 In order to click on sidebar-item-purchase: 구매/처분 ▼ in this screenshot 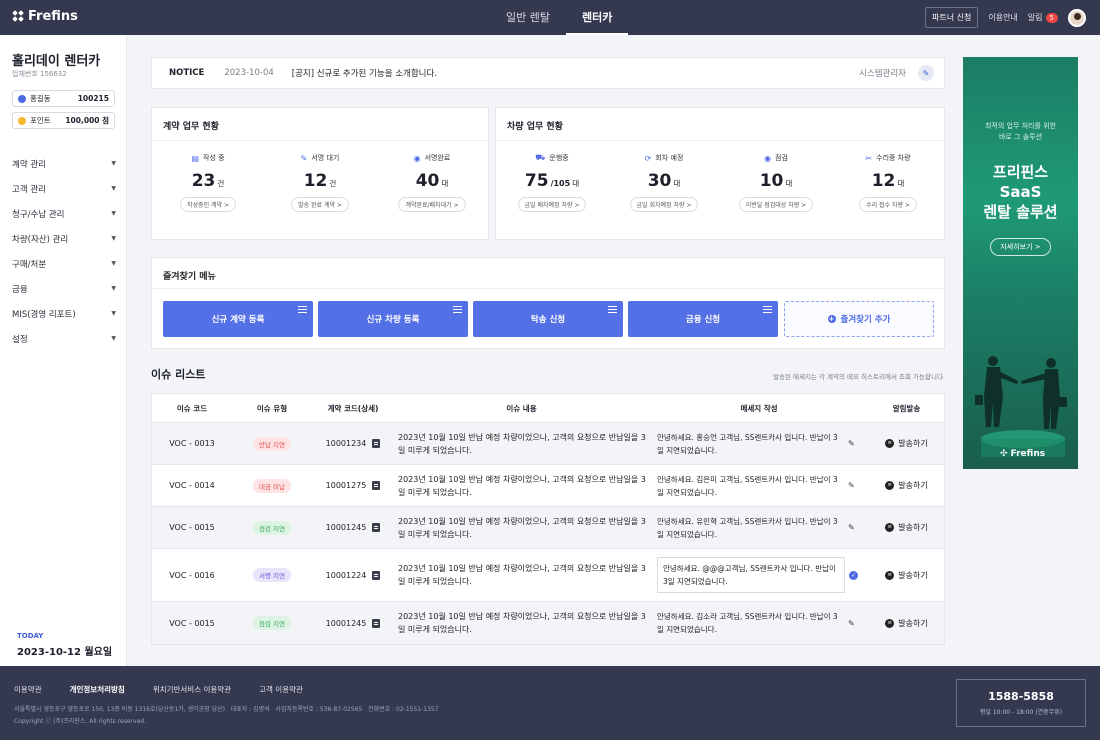, I will do `click(64, 263)`.